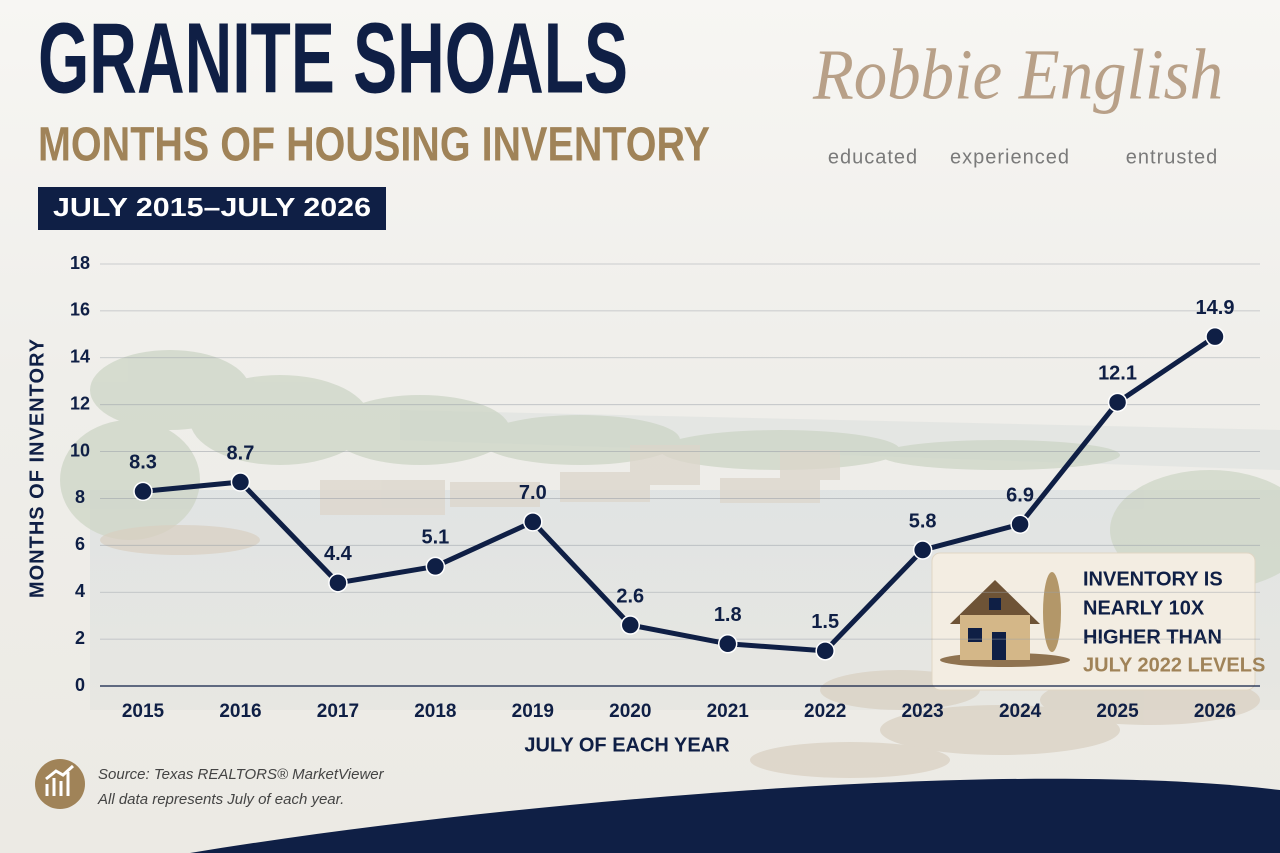  What do you see at coordinates (143, 711) in the screenshot?
I see `x-tick-label: 2015` at bounding box center [143, 711].